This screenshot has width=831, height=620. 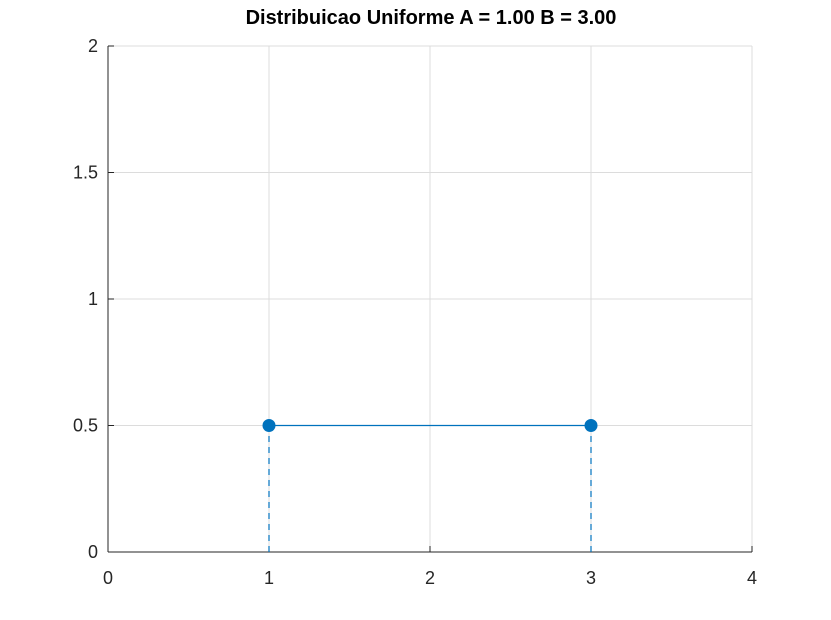 What do you see at coordinates (93, 46) in the screenshot?
I see `y-tick-label-4: 2` at bounding box center [93, 46].